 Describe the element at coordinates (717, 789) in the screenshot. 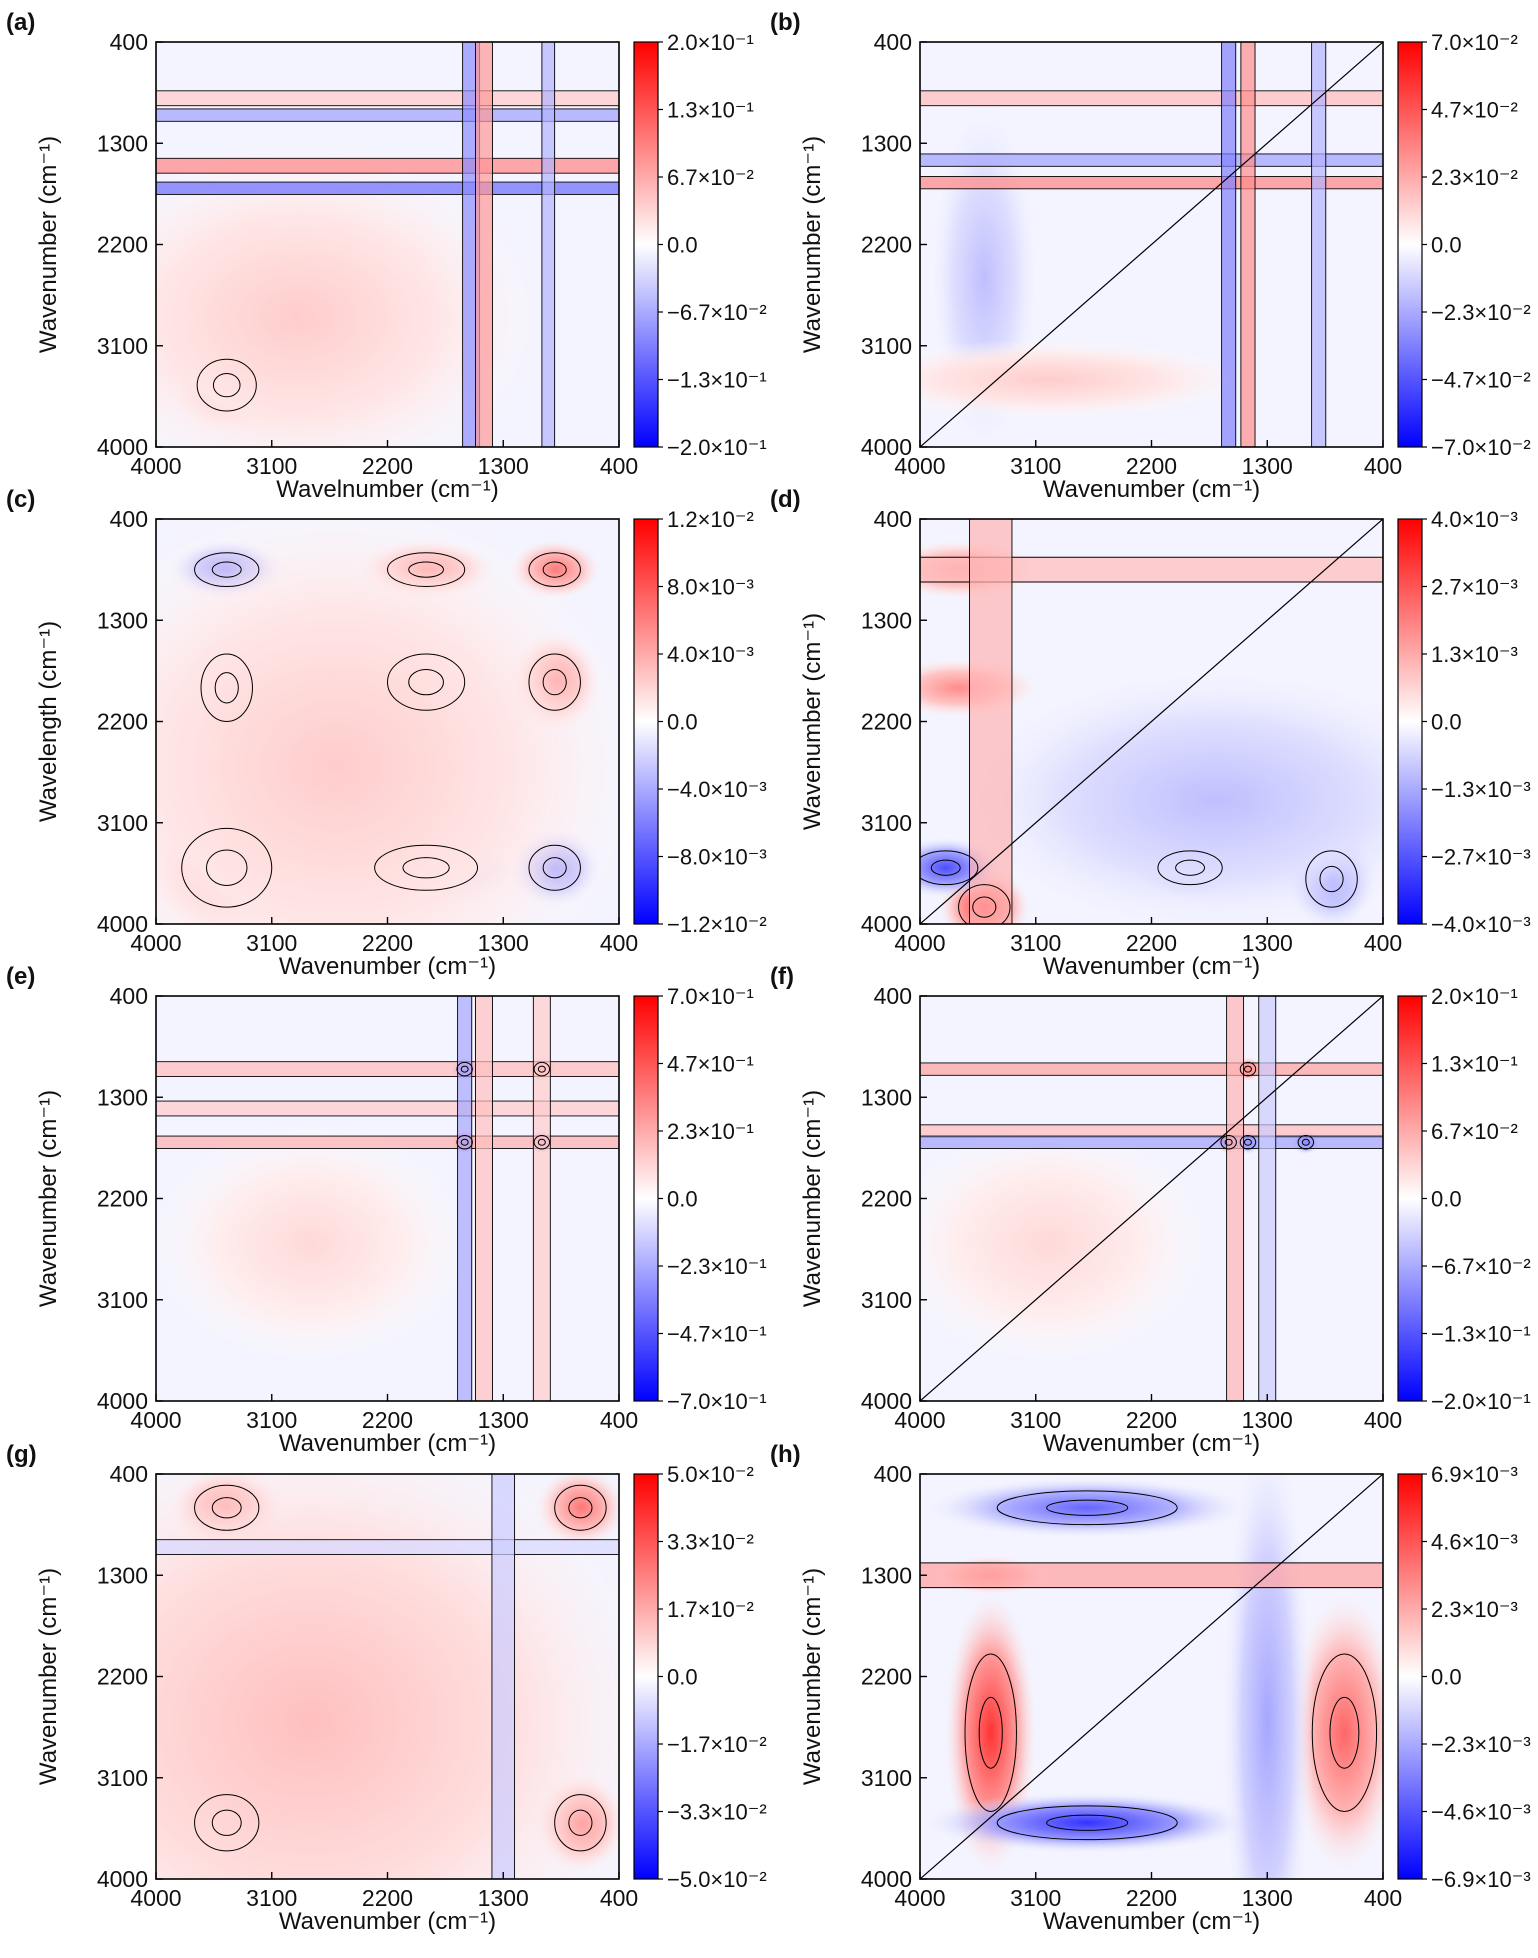

I see `colorbar-tick-label: −4.0×10⁻³` at that location.